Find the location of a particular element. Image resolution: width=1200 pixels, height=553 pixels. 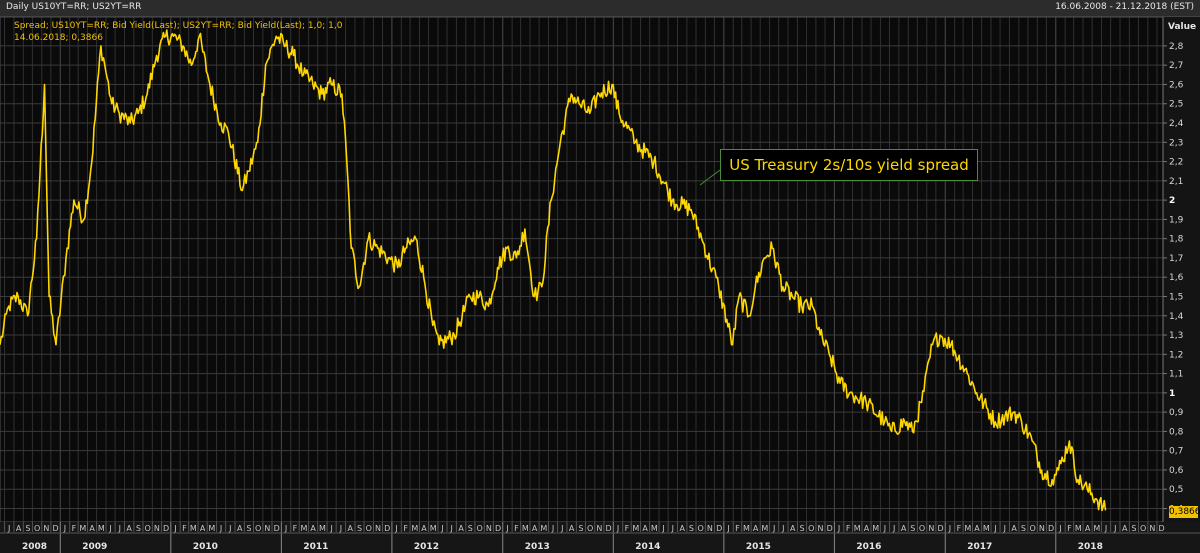

x-year-label: 2013 is located at coordinates (537, 547).